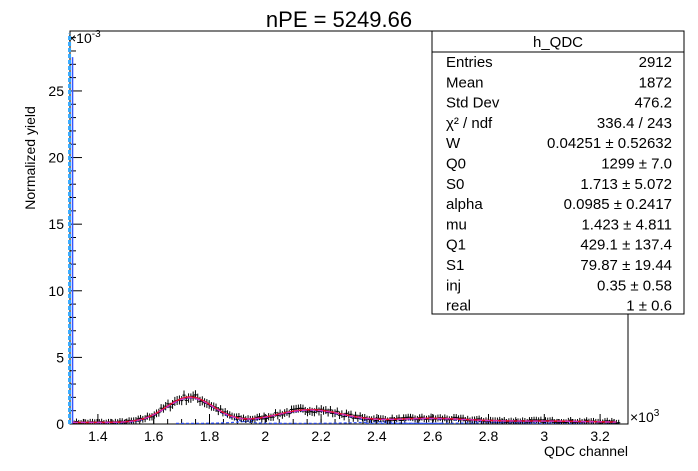  Describe the element at coordinates (464, 204) in the screenshot. I see `stats-row-label: alpha` at that location.